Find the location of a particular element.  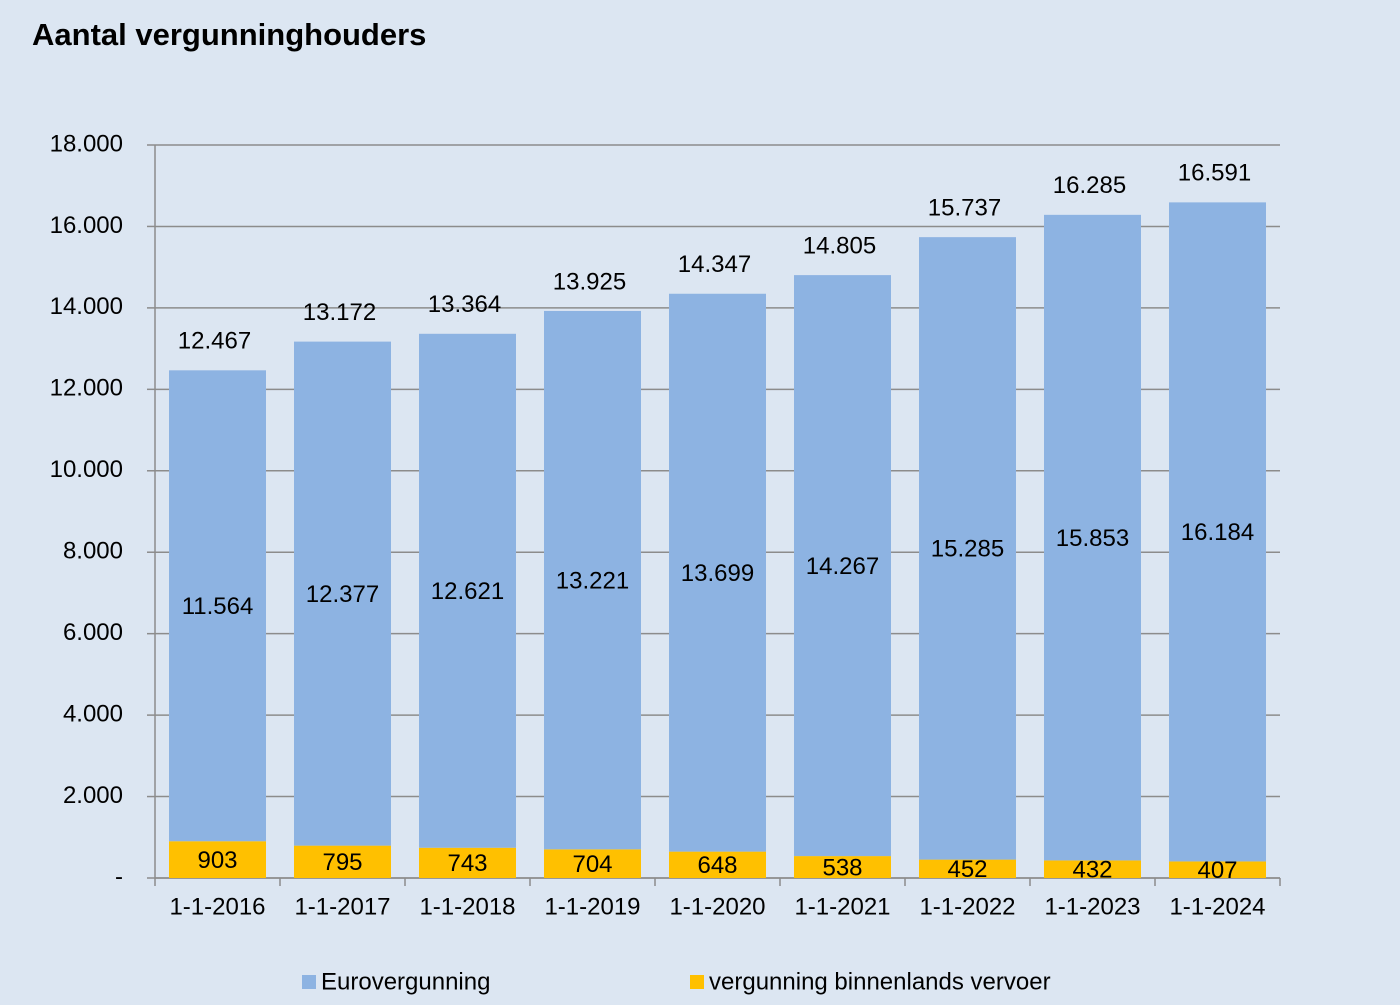

total-label: 16.285 is located at coordinates (1089, 185).